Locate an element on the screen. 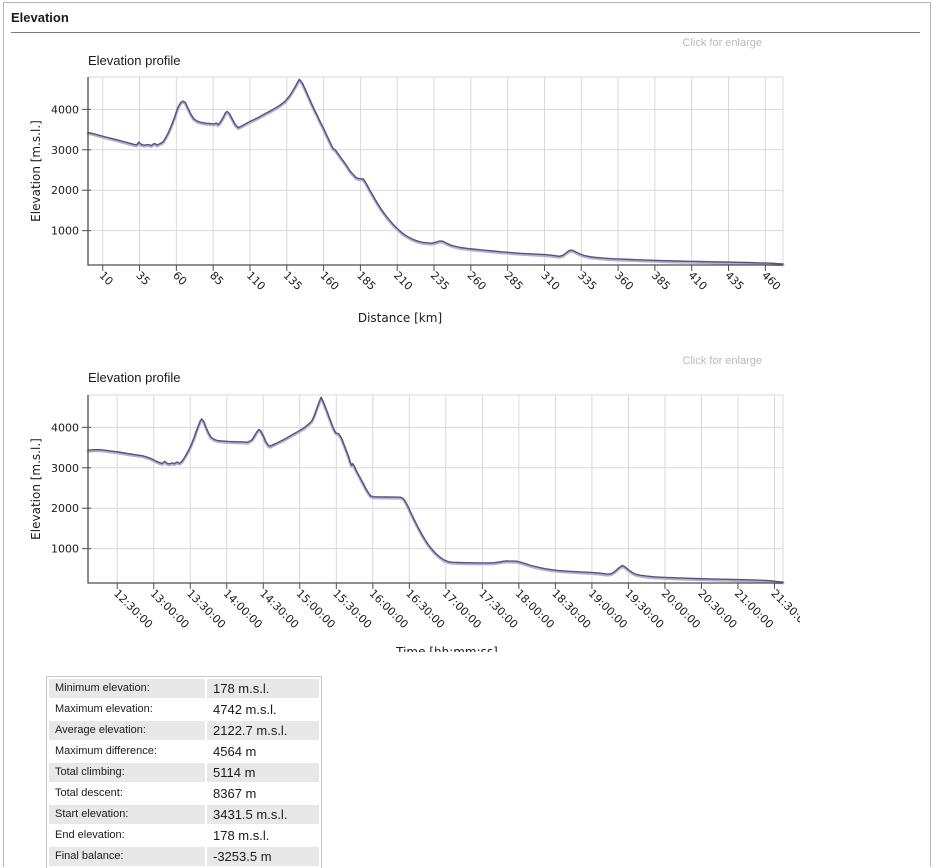 The height and width of the screenshot is (868, 944). table-row: Maximum difference: 4564 m is located at coordinates (184, 751).